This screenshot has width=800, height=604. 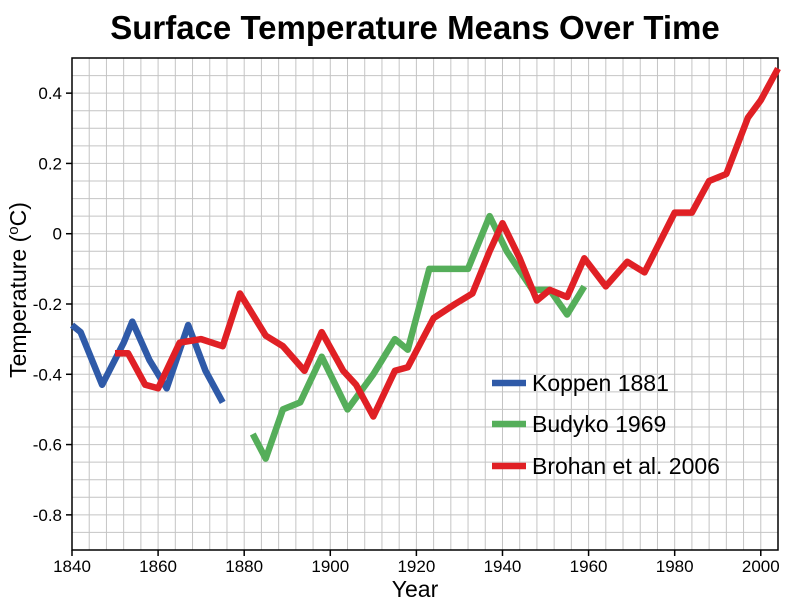 What do you see at coordinates (415, 27) in the screenshot?
I see `chart-title: Surface Temperature Means Over Time` at bounding box center [415, 27].